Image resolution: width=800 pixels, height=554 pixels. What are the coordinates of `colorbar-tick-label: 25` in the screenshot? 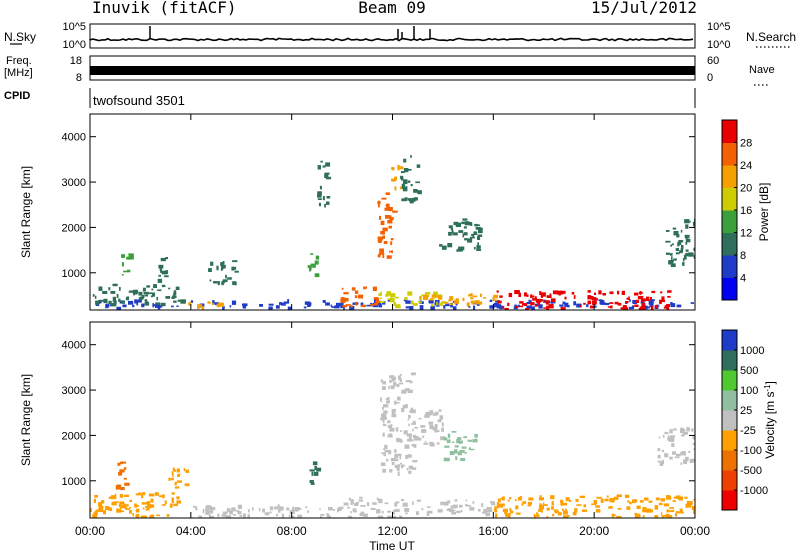 It's located at (746, 411).